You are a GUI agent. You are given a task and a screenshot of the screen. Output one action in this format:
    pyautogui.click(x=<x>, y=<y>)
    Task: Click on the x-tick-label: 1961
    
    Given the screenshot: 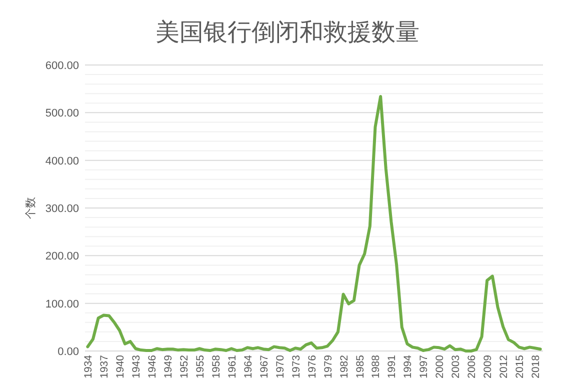 What is the action you would take?
    pyautogui.click(x=232, y=366)
    